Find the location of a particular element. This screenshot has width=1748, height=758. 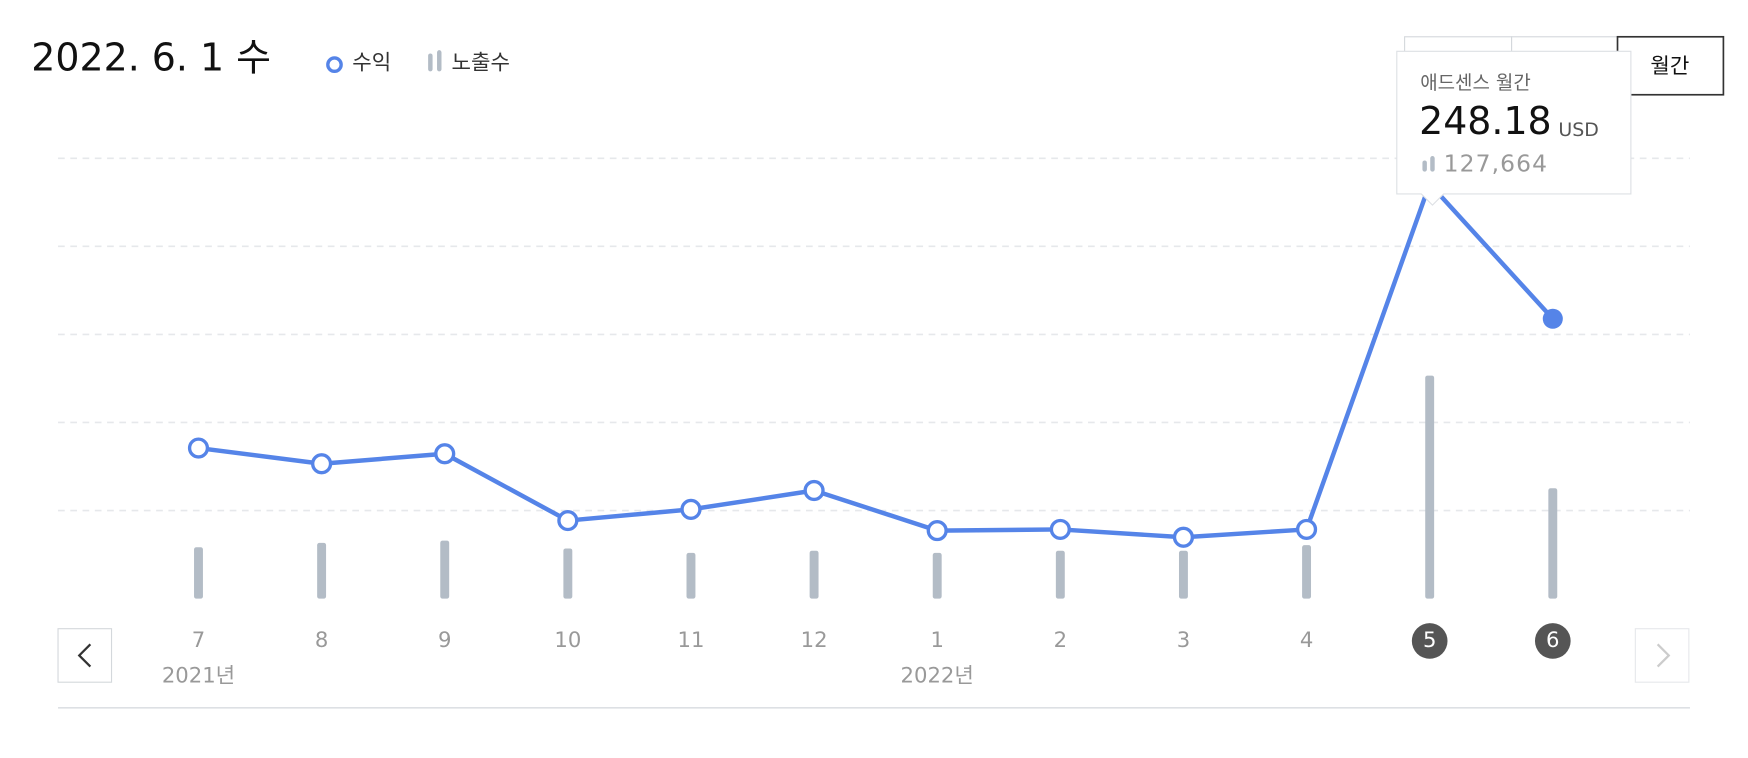

x-tick-label: 1 is located at coordinates (936, 639).